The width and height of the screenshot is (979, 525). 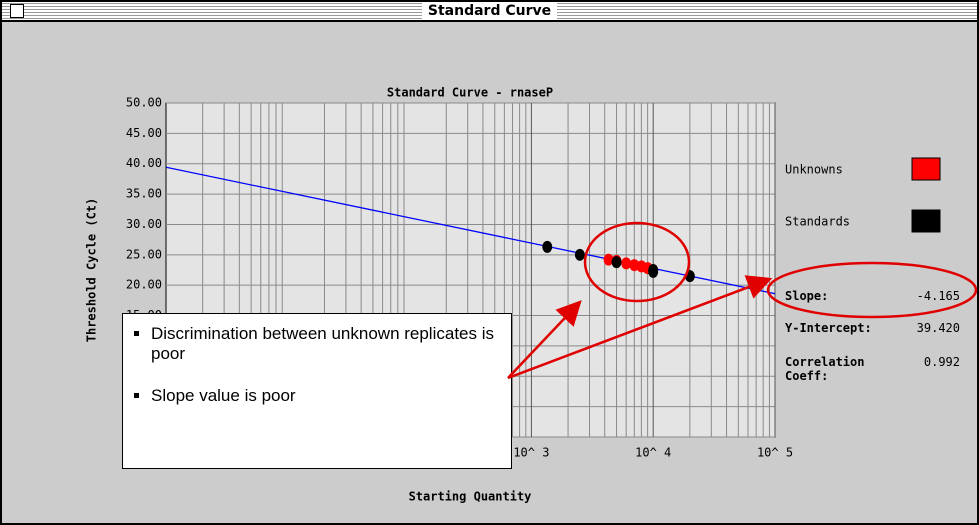 What do you see at coordinates (144, 254) in the screenshot?
I see `y-tick-label: 25.00` at bounding box center [144, 254].